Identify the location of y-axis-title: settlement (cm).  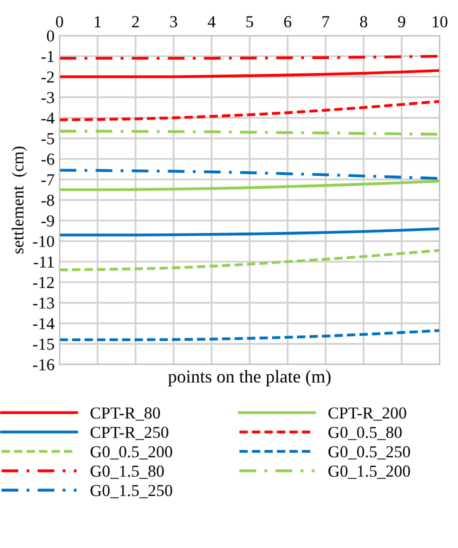
(19, 200).